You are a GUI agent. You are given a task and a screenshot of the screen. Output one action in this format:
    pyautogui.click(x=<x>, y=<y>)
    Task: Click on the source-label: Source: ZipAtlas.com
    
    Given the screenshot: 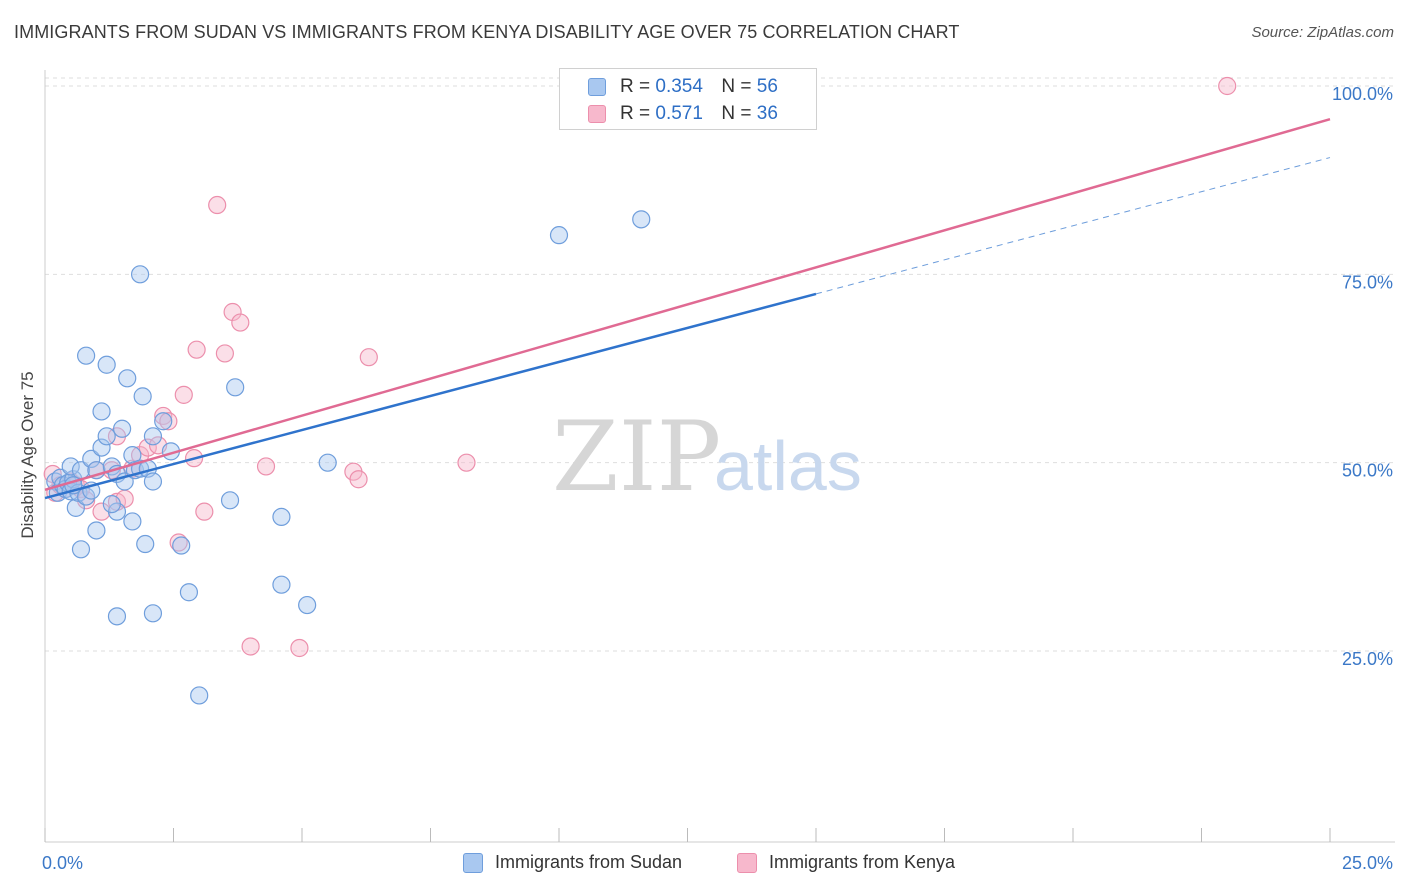 What is the action you would take?
    pyautogui.click(x=1322, y=32)
    